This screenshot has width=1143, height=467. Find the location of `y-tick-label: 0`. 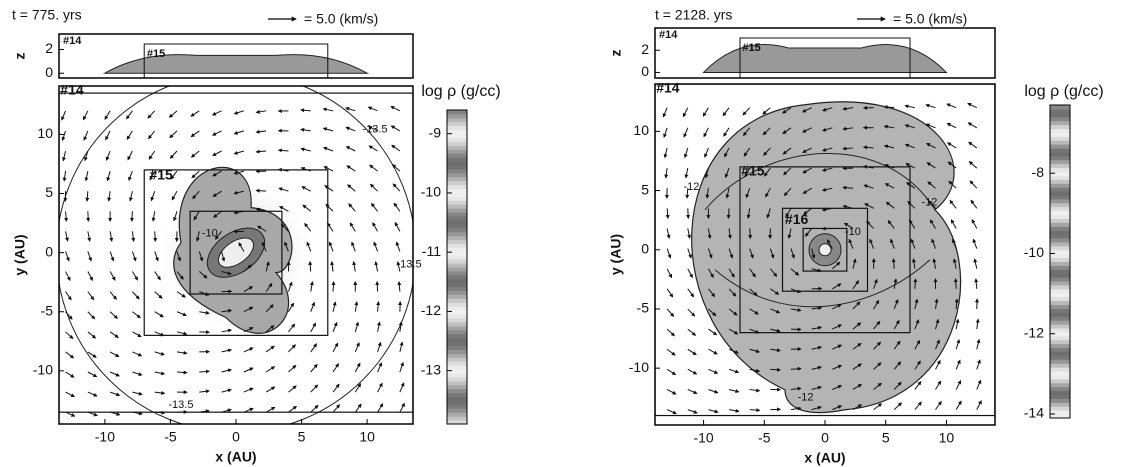

y-tick-label: 0 is located at coordinates (49, 251).